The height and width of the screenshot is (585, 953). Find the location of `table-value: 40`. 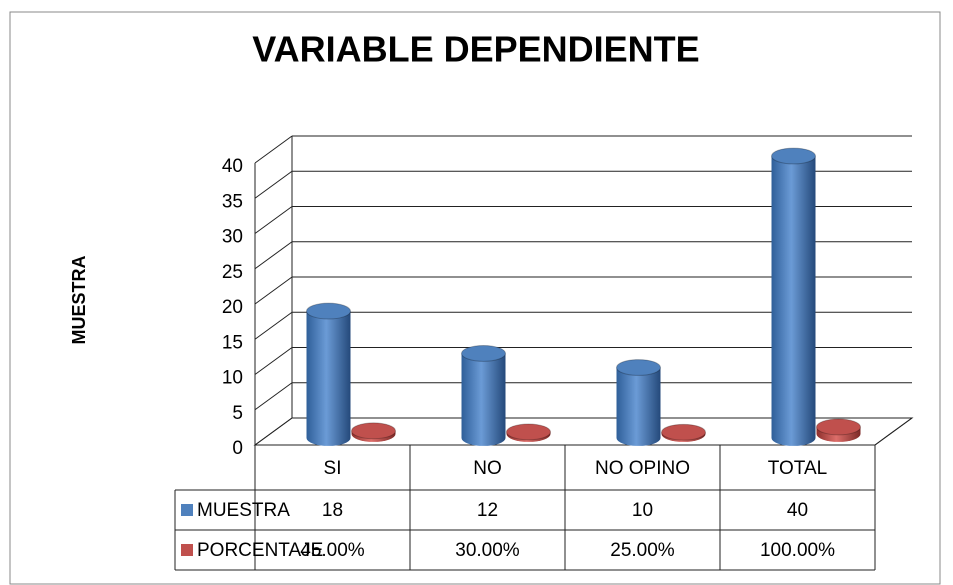

table-value: 40 is located at coordinates (797, 510).